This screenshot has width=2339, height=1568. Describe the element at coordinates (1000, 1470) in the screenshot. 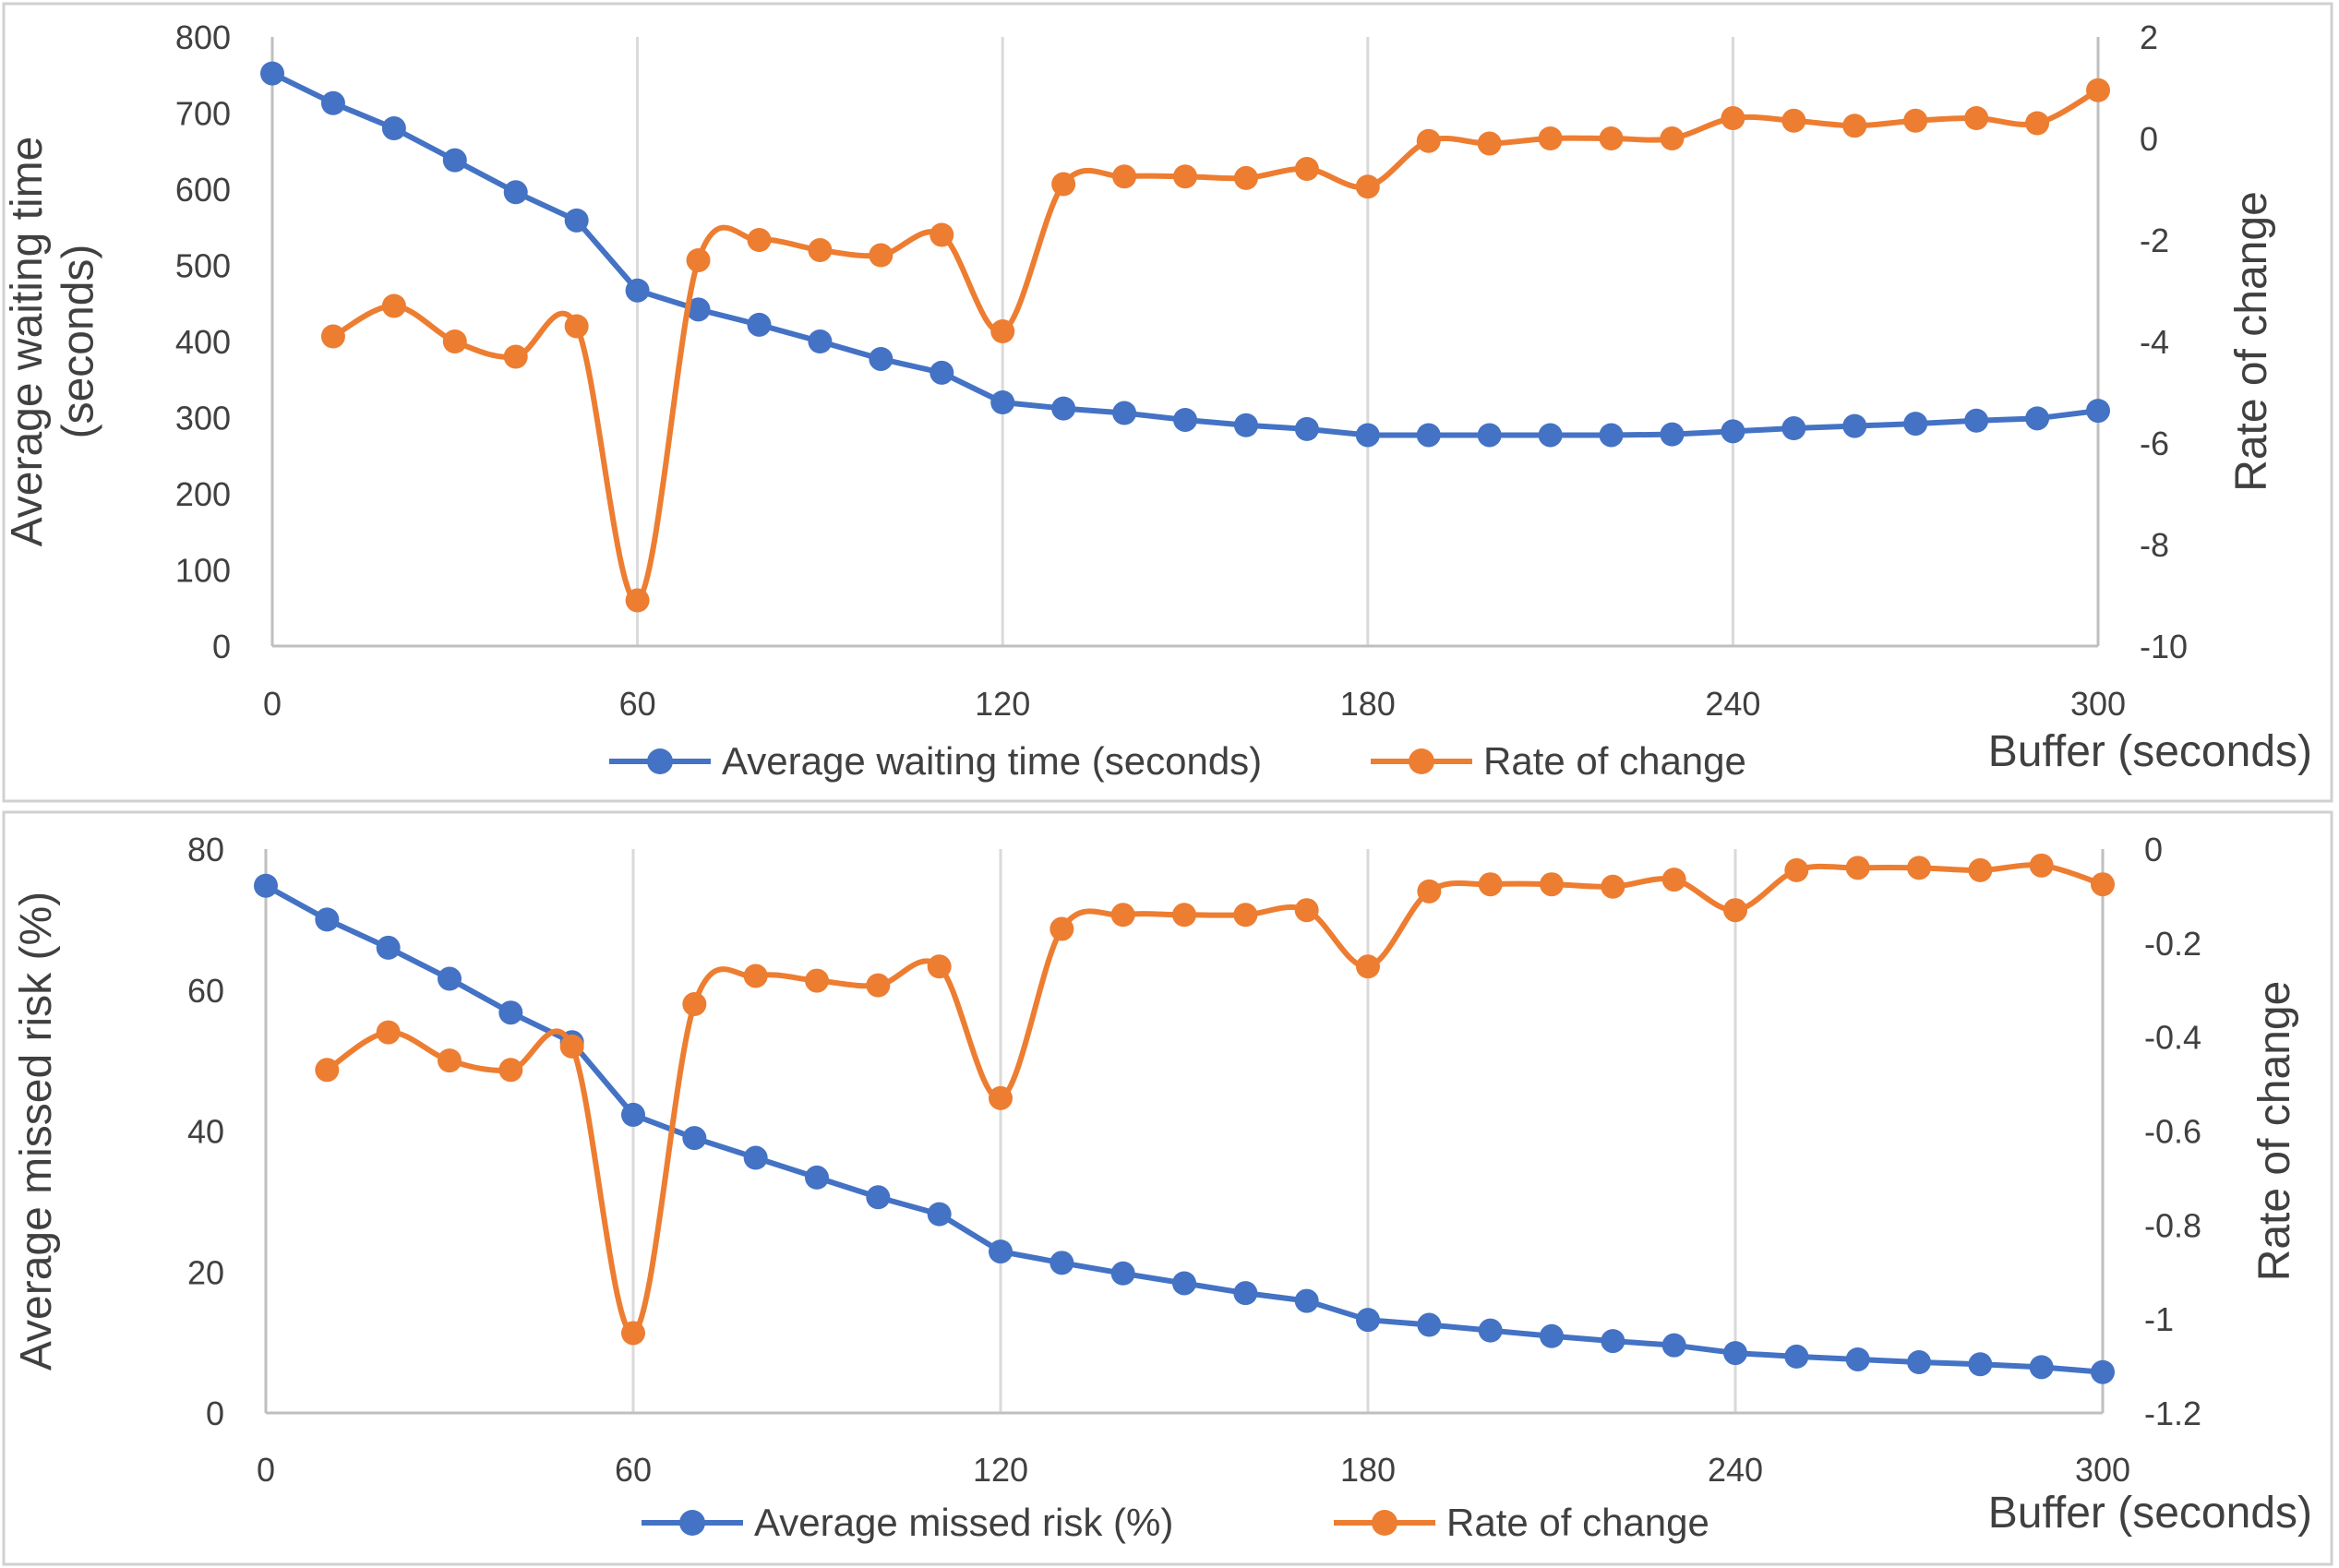

I see `x-tick-label: 120` at that location.